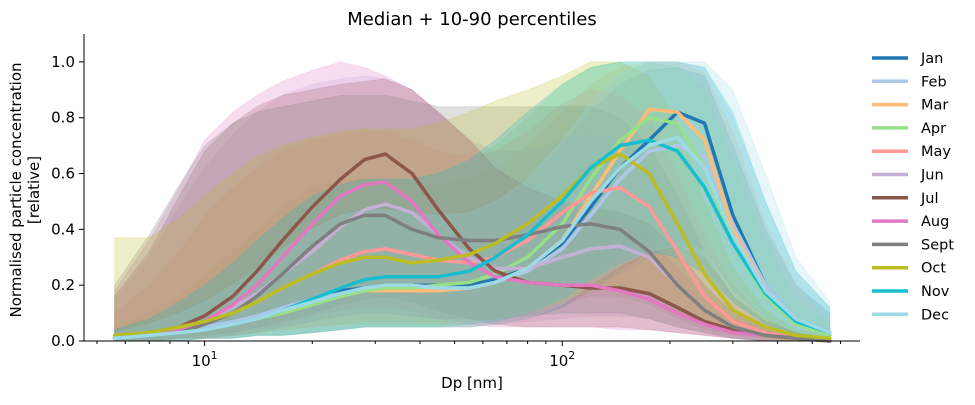  Describe the element at coordinates (67, 201) in the screenshot. I see `y-ticks: 0.0 0.2 0.4 0.6 0.8 1.0` at that location.